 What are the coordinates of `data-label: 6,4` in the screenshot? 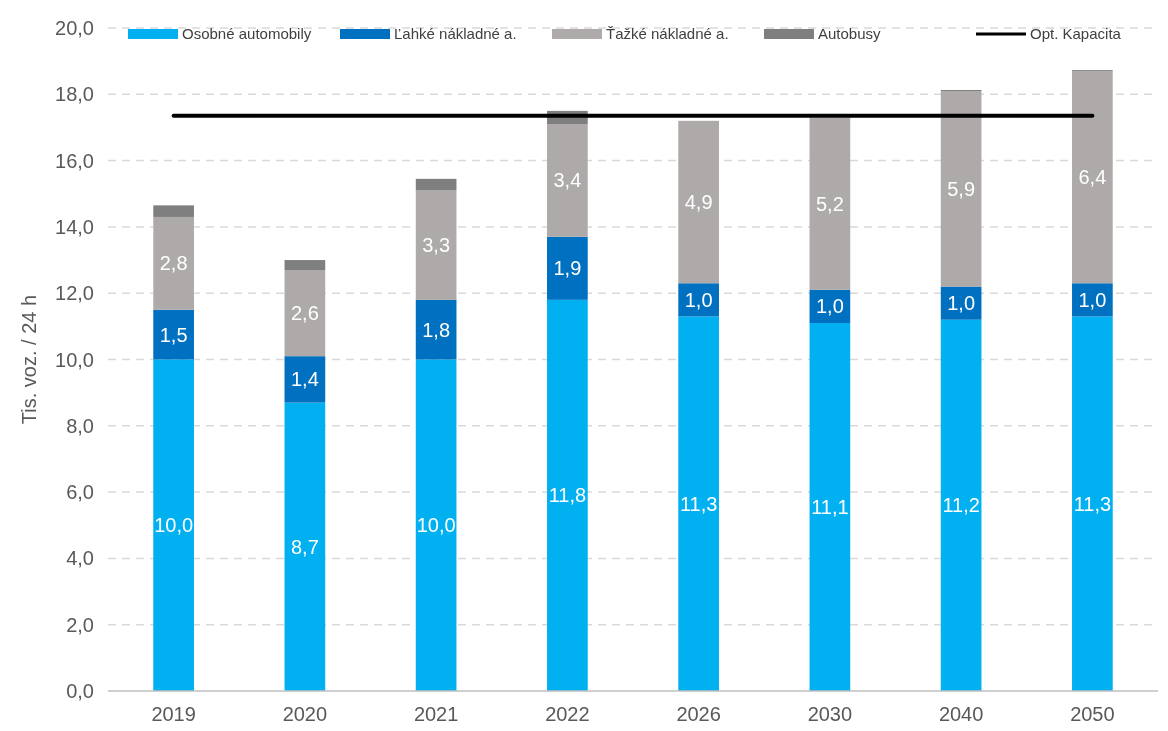 It's located at (1092, 177).